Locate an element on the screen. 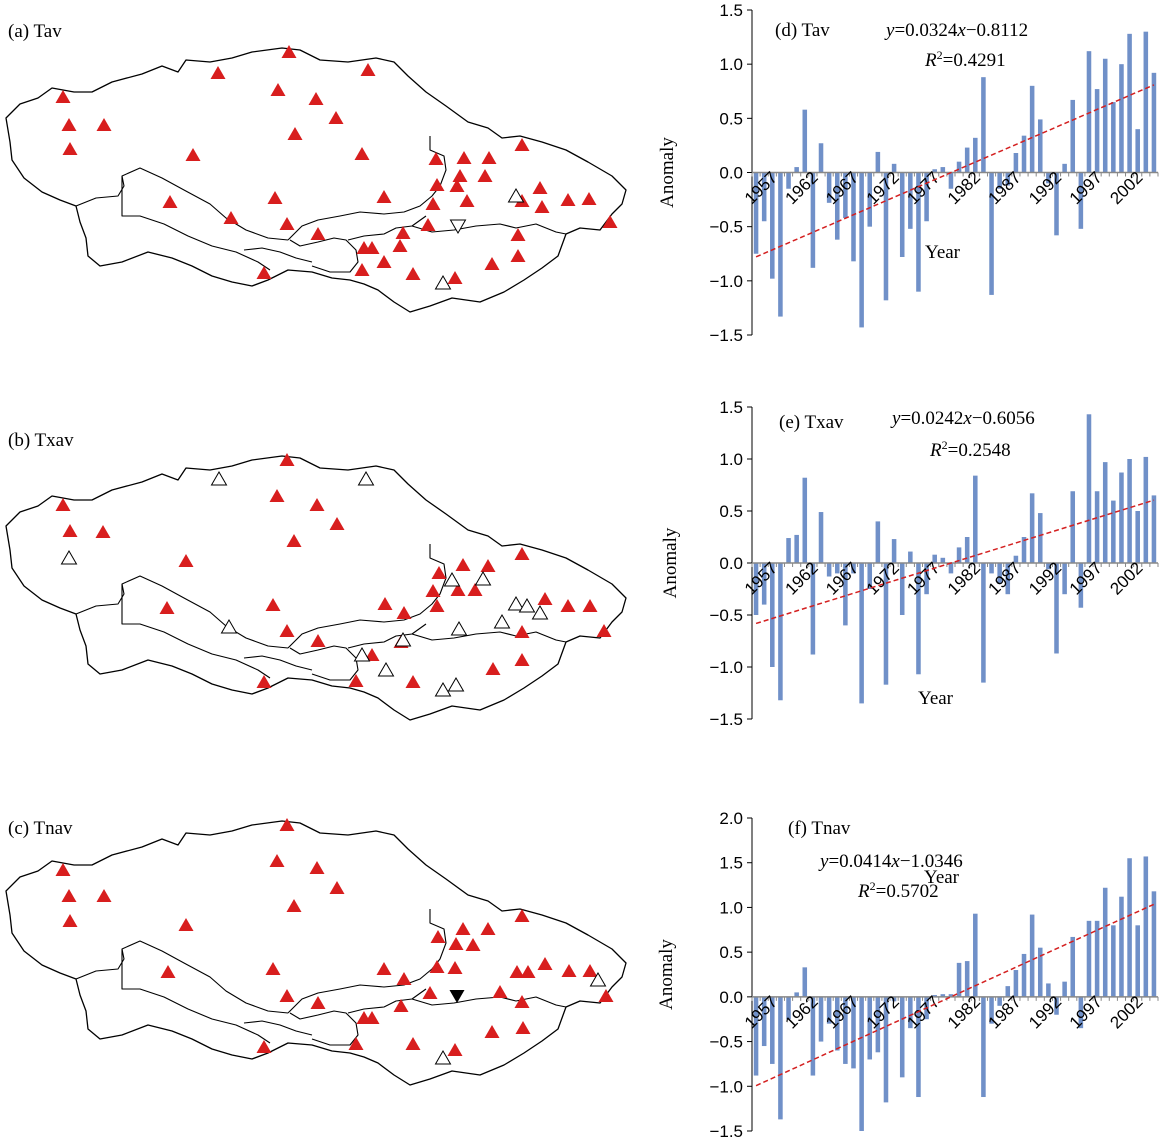 The width and height of the screenshot is (1161, 1137). map-panel-c: (c) Tnav is located at coordinates (316, 952).